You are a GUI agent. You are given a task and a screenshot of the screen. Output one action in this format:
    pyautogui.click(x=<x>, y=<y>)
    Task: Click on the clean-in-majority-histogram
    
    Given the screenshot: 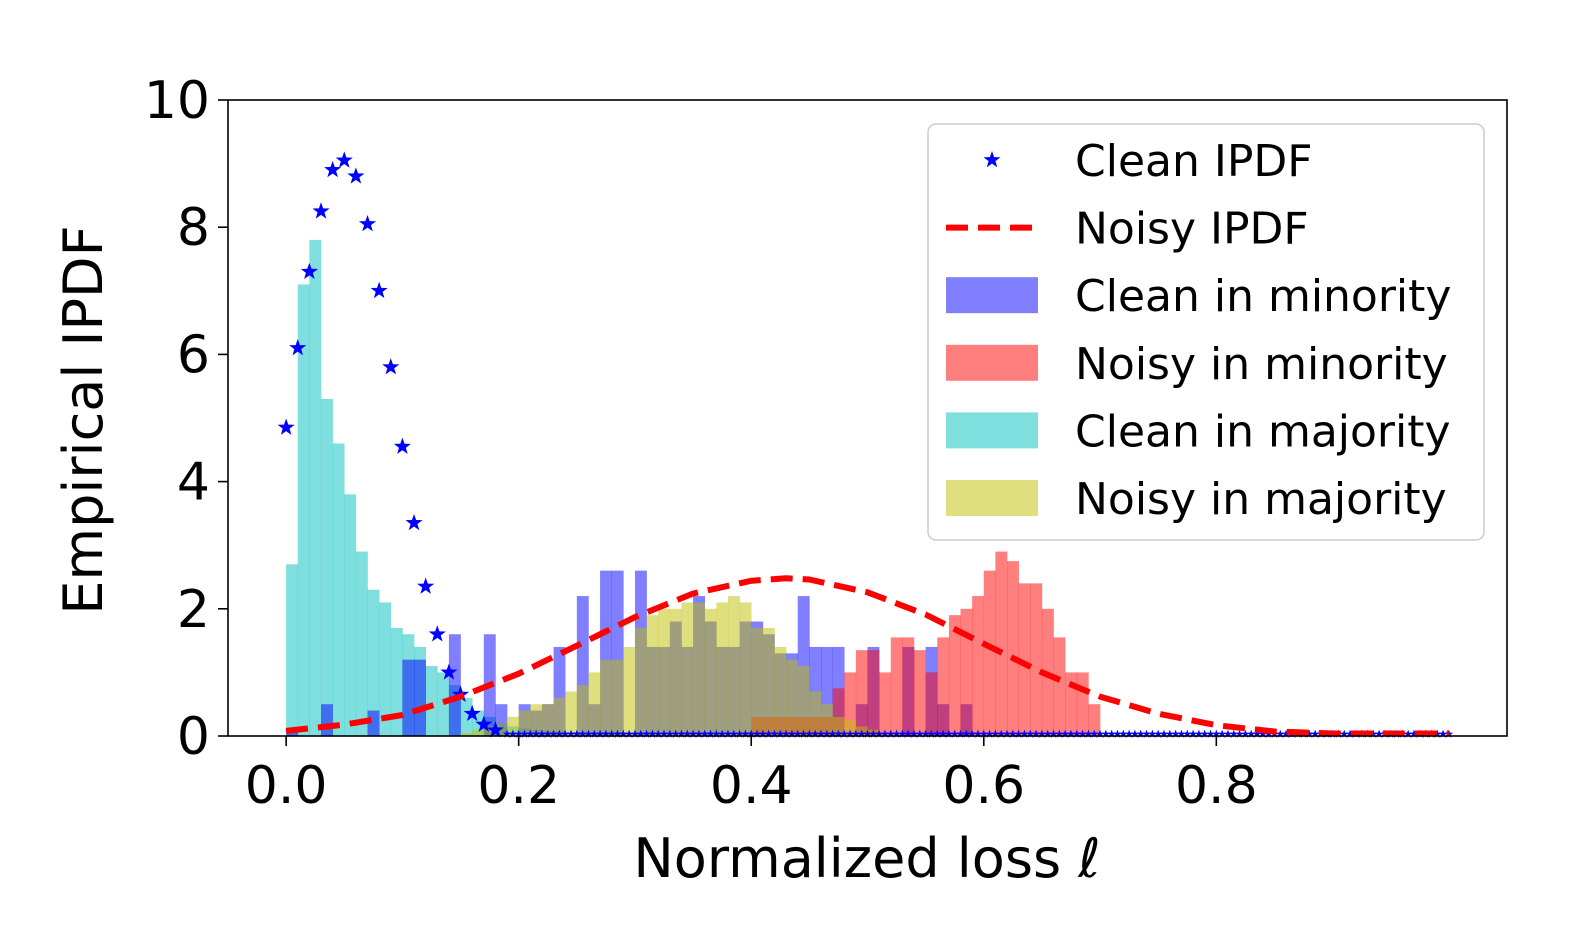 What is the action you would take?
    pyautogui.click(x=466, y=488)
    